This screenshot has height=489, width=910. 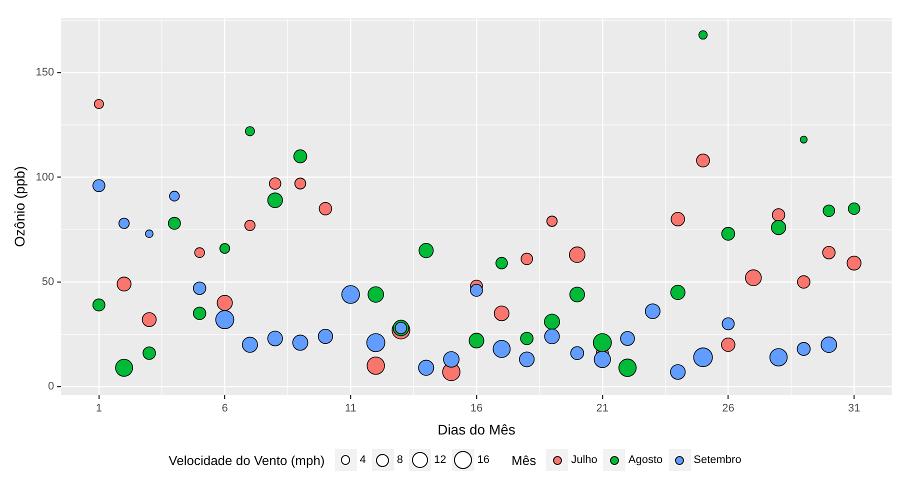 I want to click on y-axis-title: Ozônio (ppb), so click(x=19, y=207).